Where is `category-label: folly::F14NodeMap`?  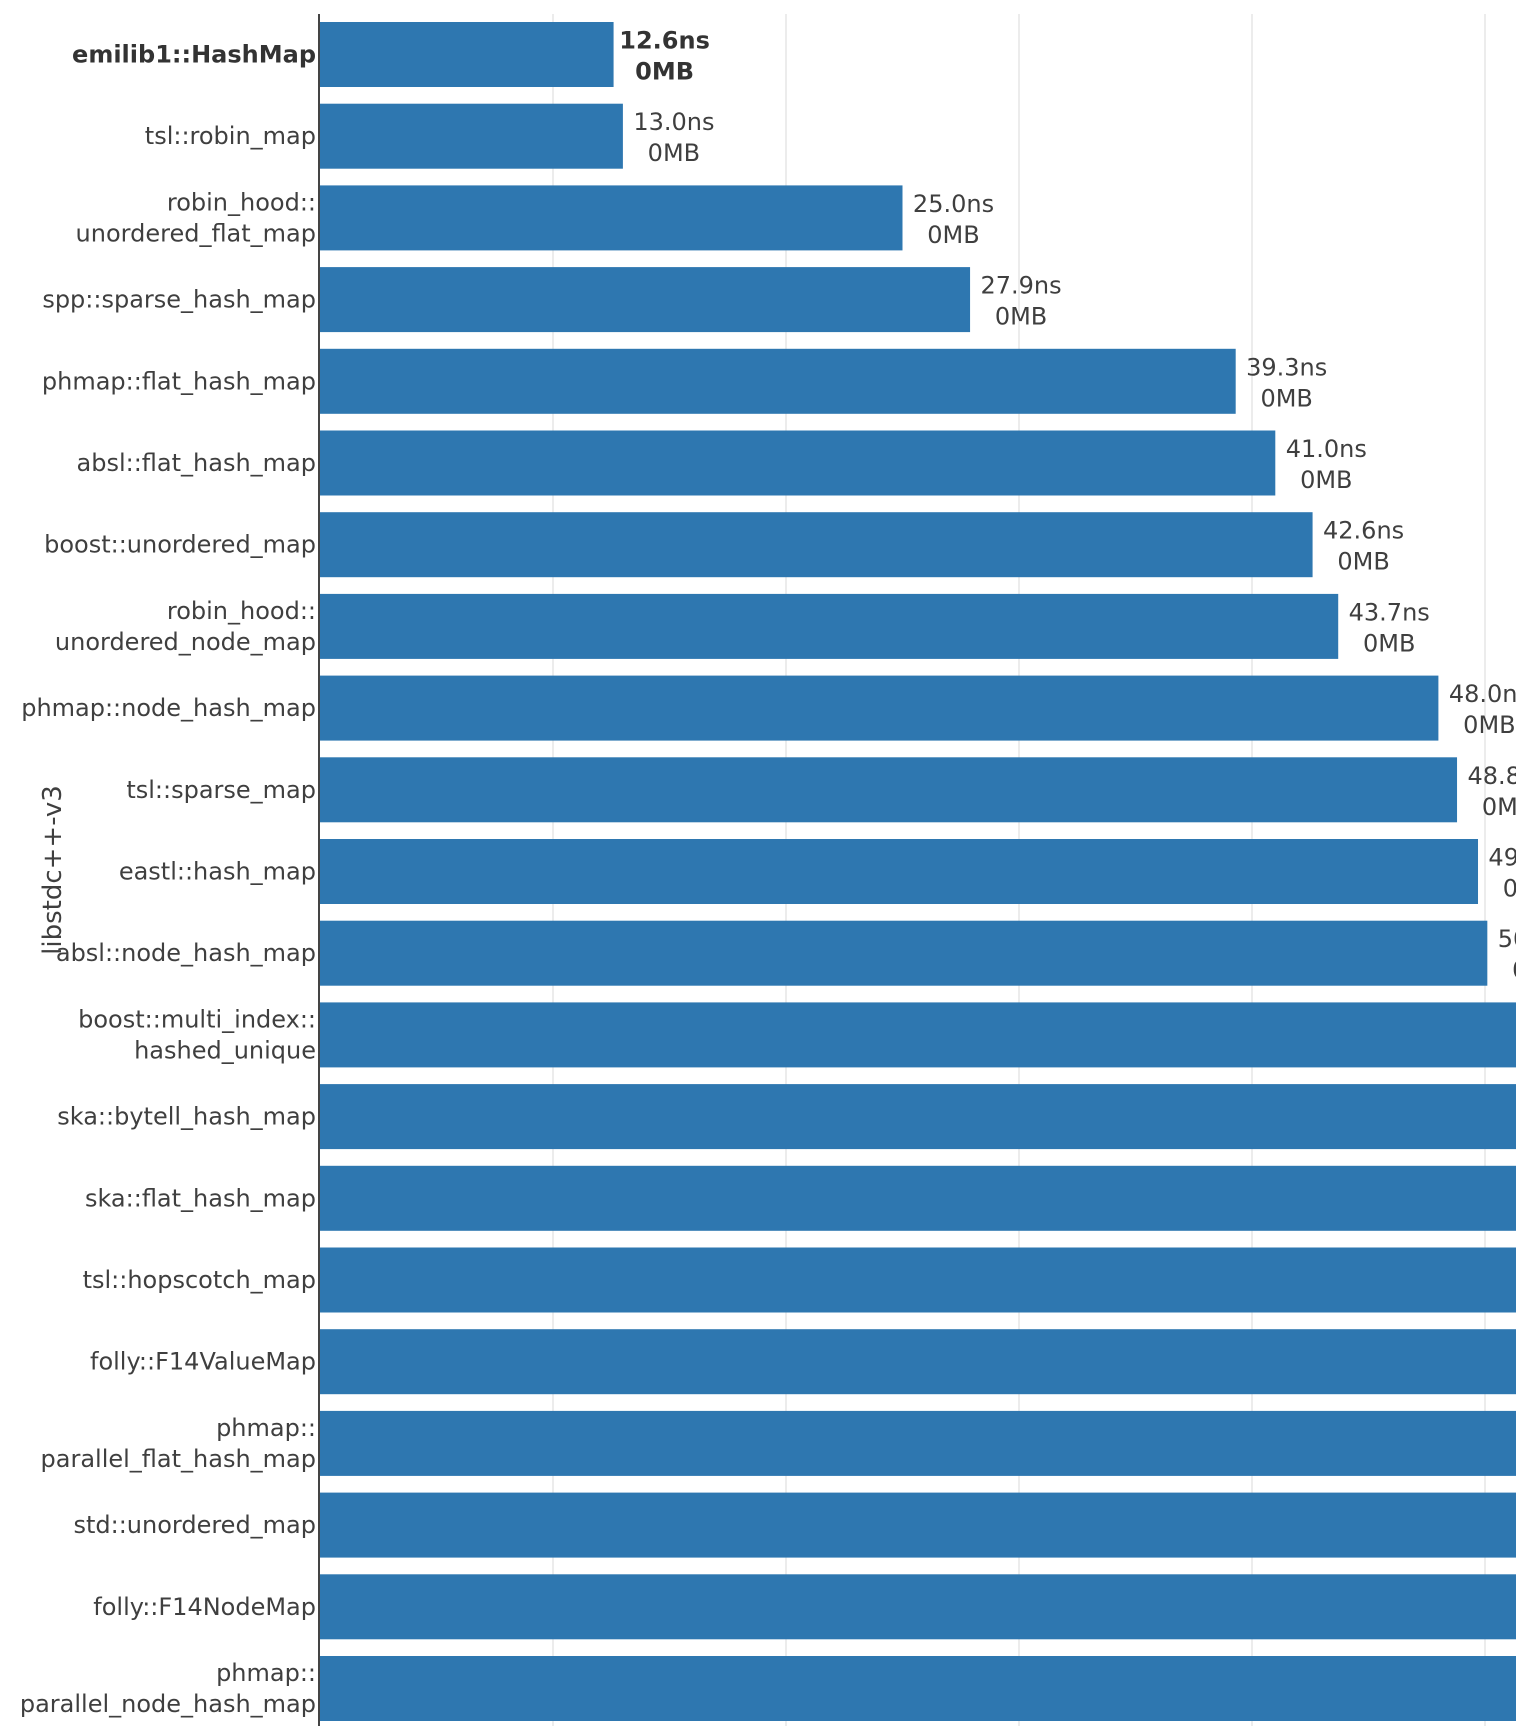
category-label: folly::F14NodeMap is located at coordinates (204, 1607).